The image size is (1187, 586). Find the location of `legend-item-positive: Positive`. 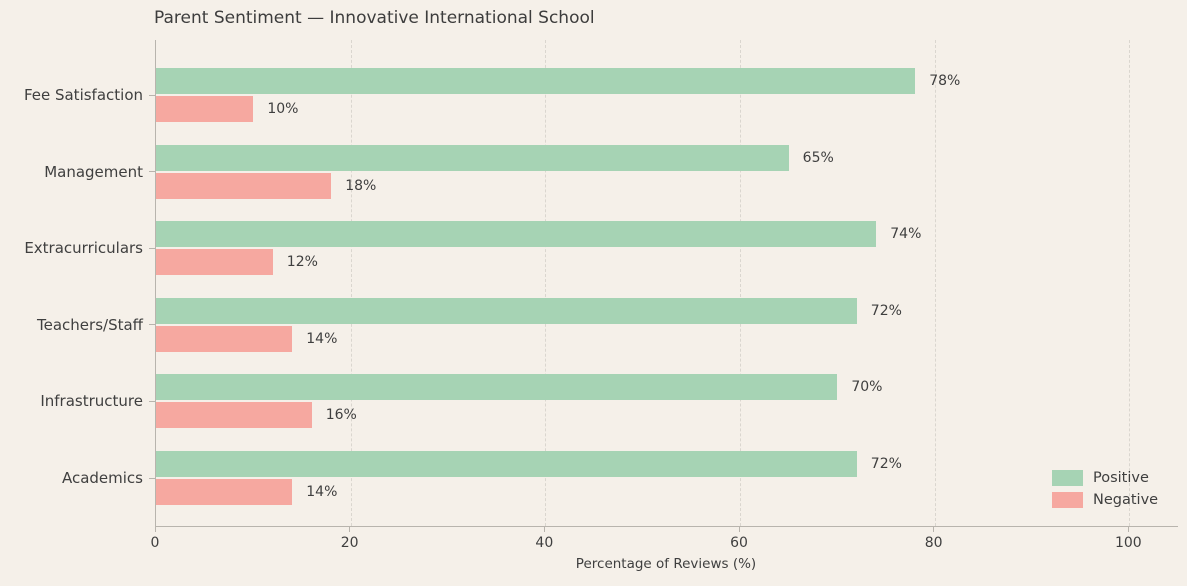

legend-item-positive: Positive is located at coordinates (1105, 478).